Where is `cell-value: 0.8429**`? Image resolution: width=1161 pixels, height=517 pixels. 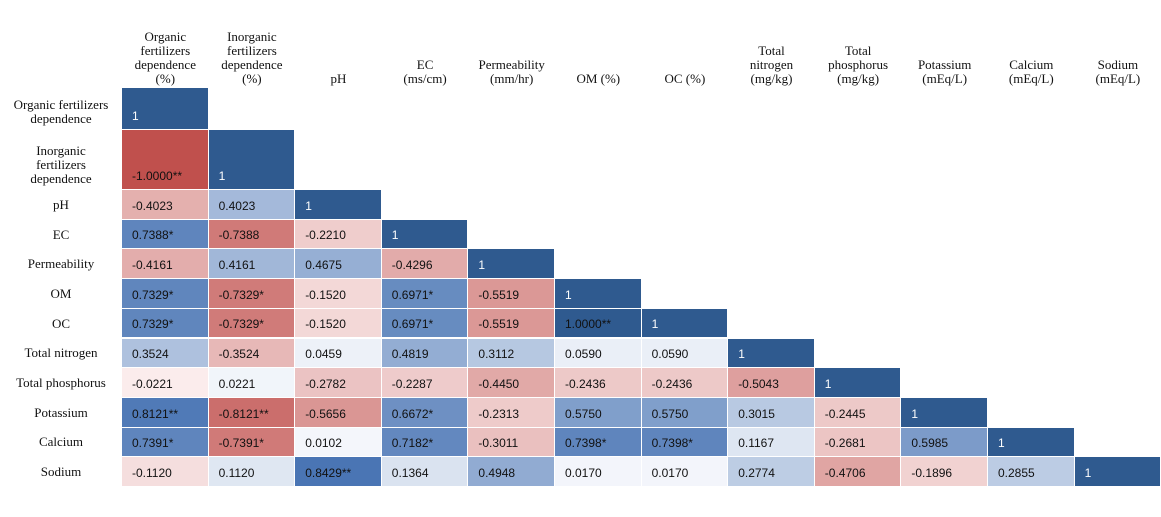 cell-value: 0.8429** is located at coordinates (328, 472).